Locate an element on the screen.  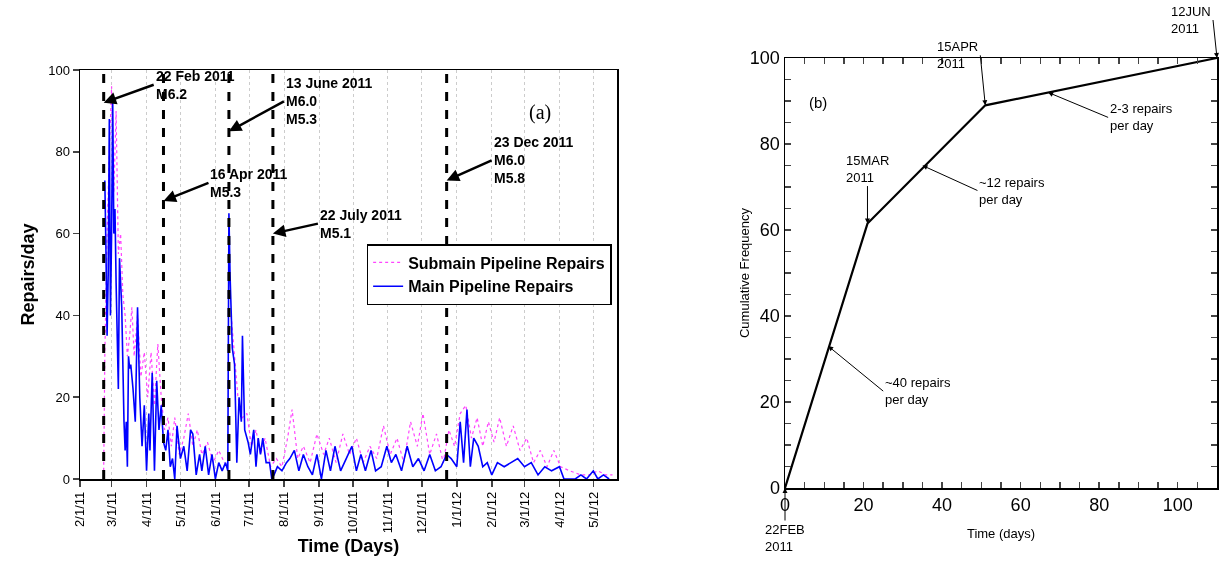
annotation: 13 June 2011 M6.0 M5.3 is located at coordinates (329, 101).